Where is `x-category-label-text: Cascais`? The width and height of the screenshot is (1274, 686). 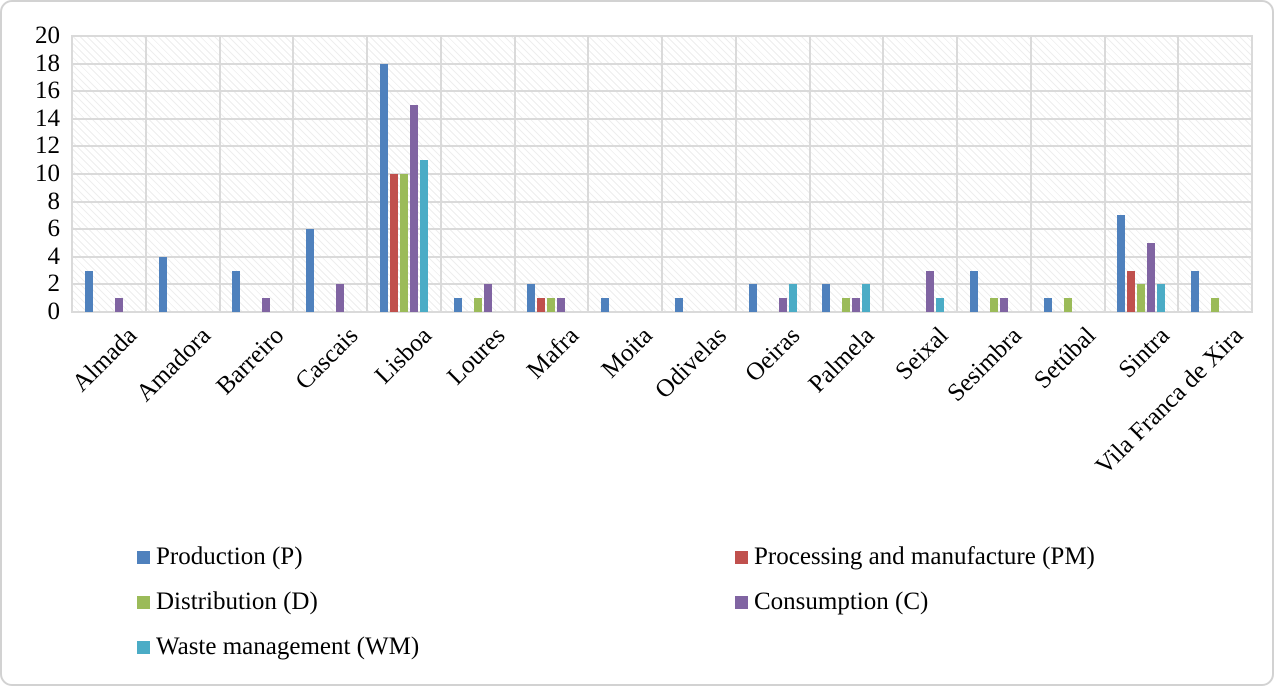
x-category-label-text: Cascais is located at coordinates (327, 359).